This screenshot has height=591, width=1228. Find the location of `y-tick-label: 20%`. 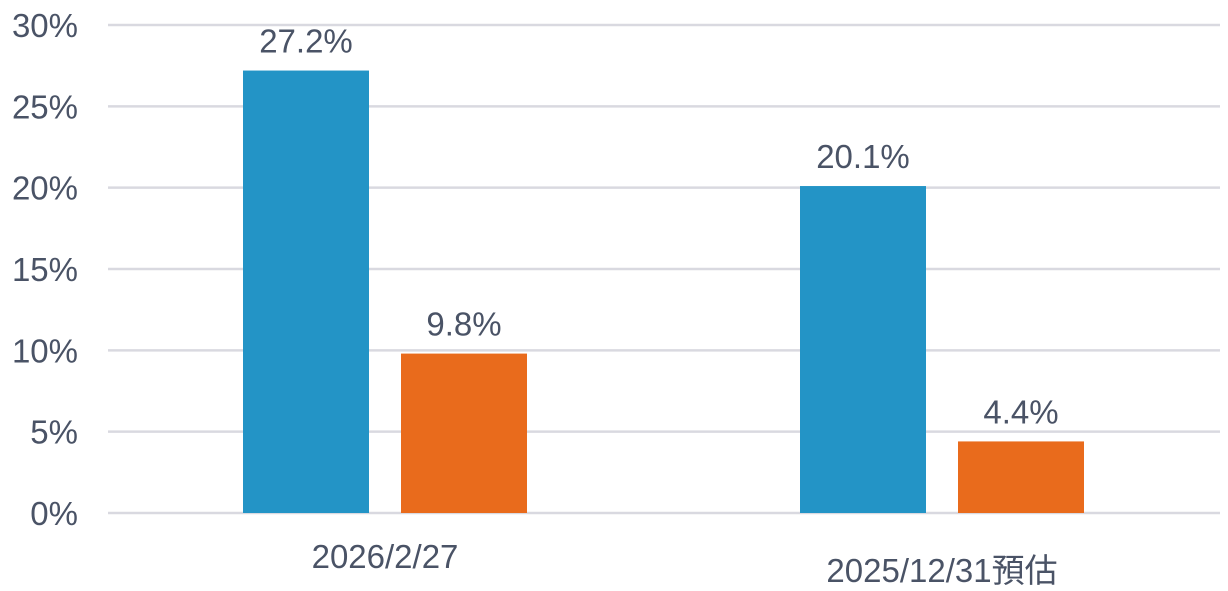

y-tick-label: 20% is located at coordinates (45, 188).